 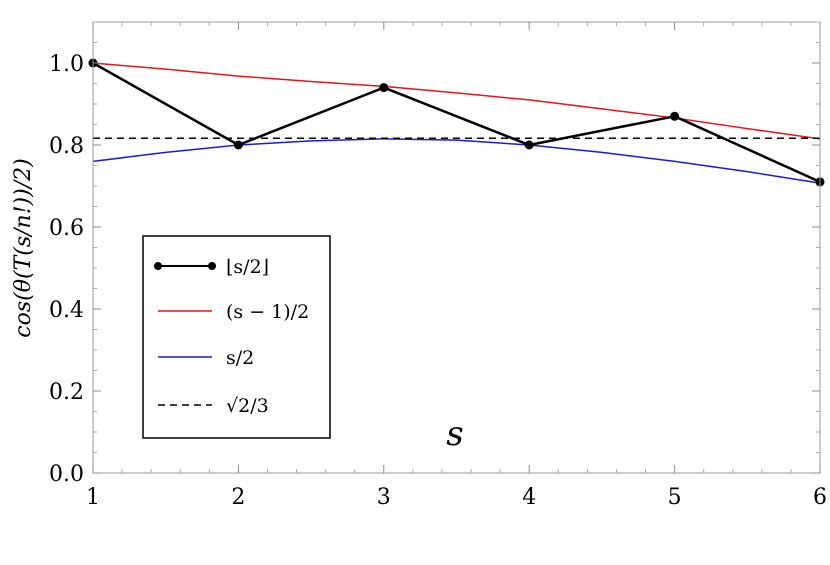 What do you see at coordinates (66, 146) in the screenshot?
I see `y-tick-label: 0.8` at bounding box center [66, 146].